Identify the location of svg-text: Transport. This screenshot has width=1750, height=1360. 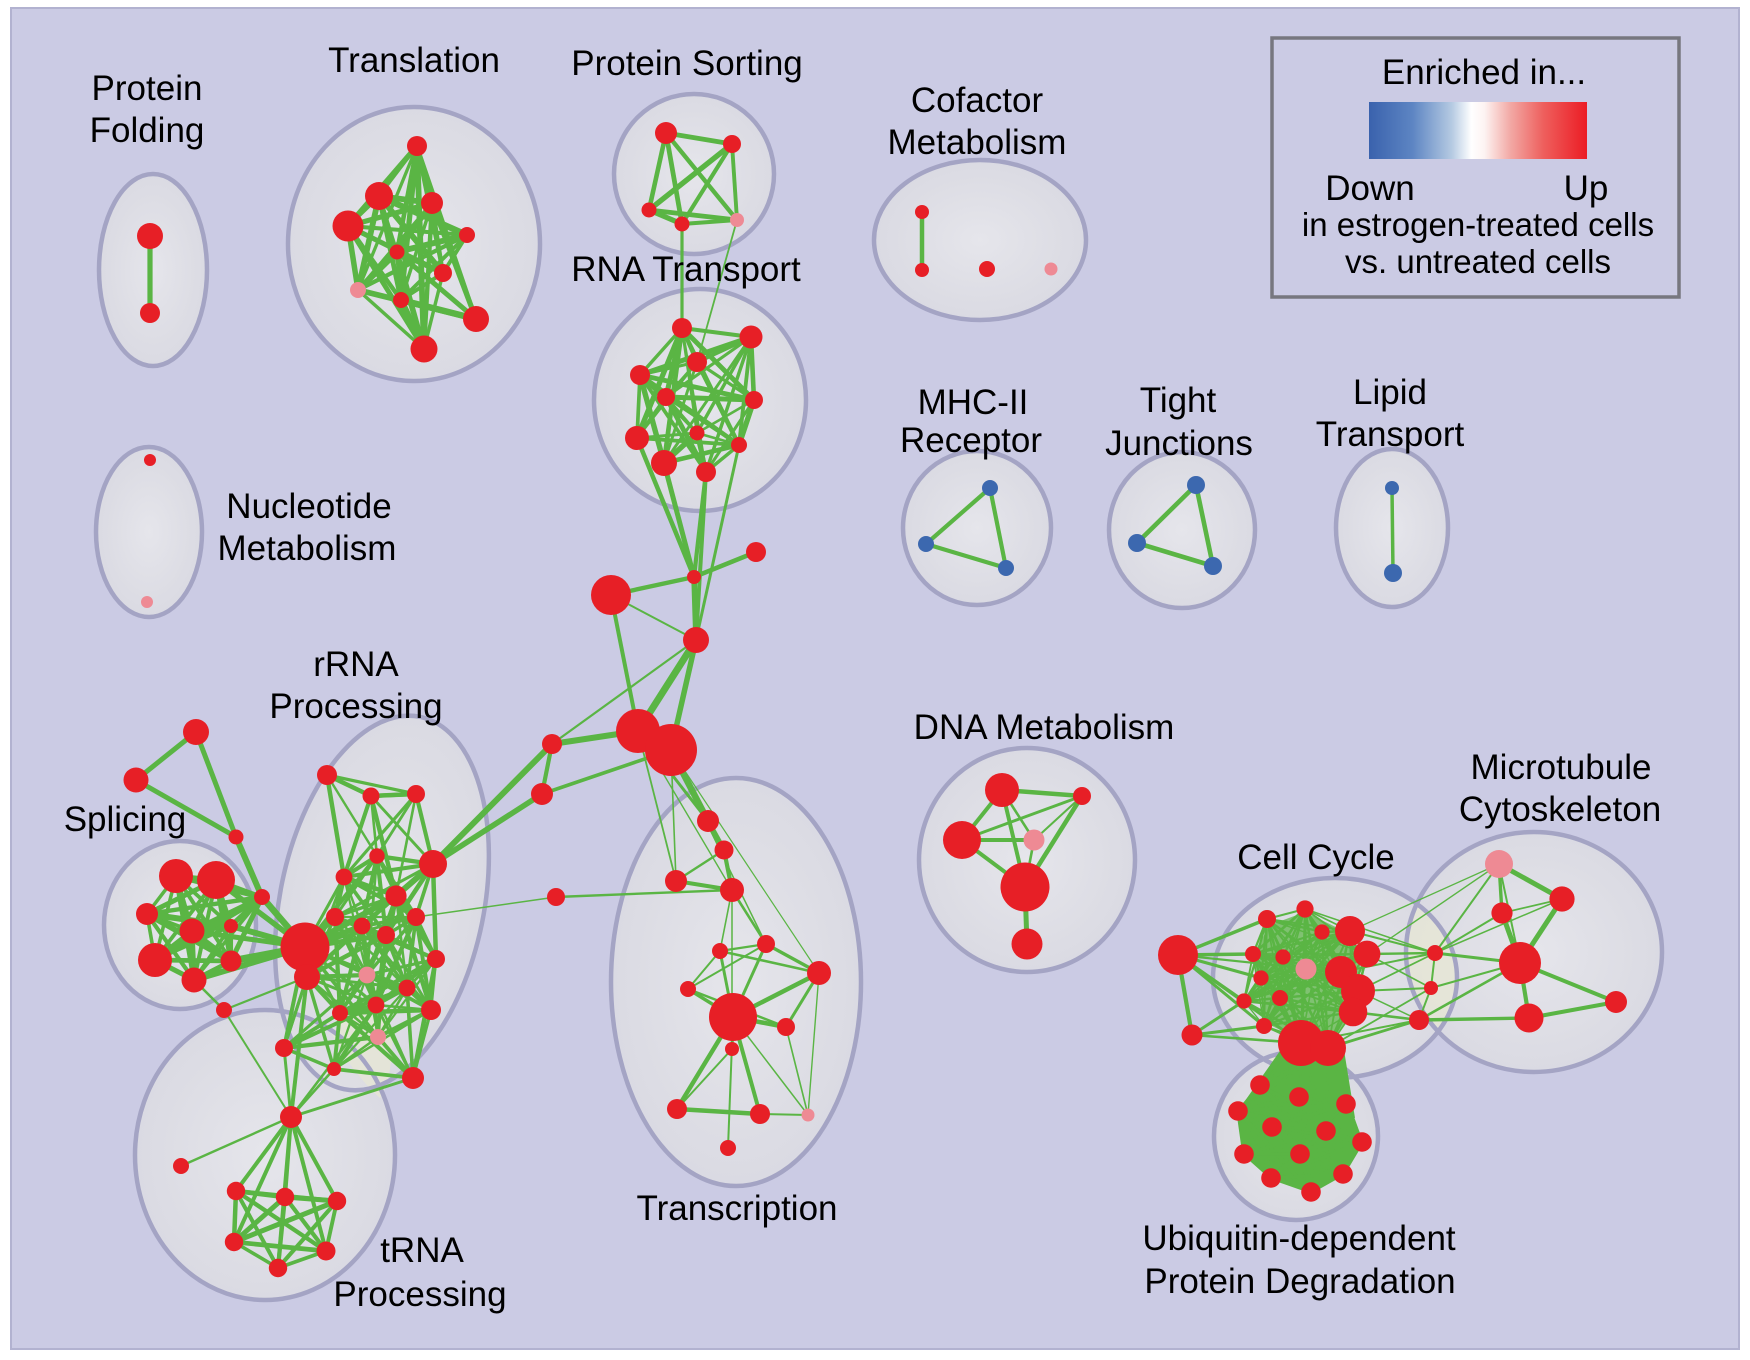
(1390, 434).